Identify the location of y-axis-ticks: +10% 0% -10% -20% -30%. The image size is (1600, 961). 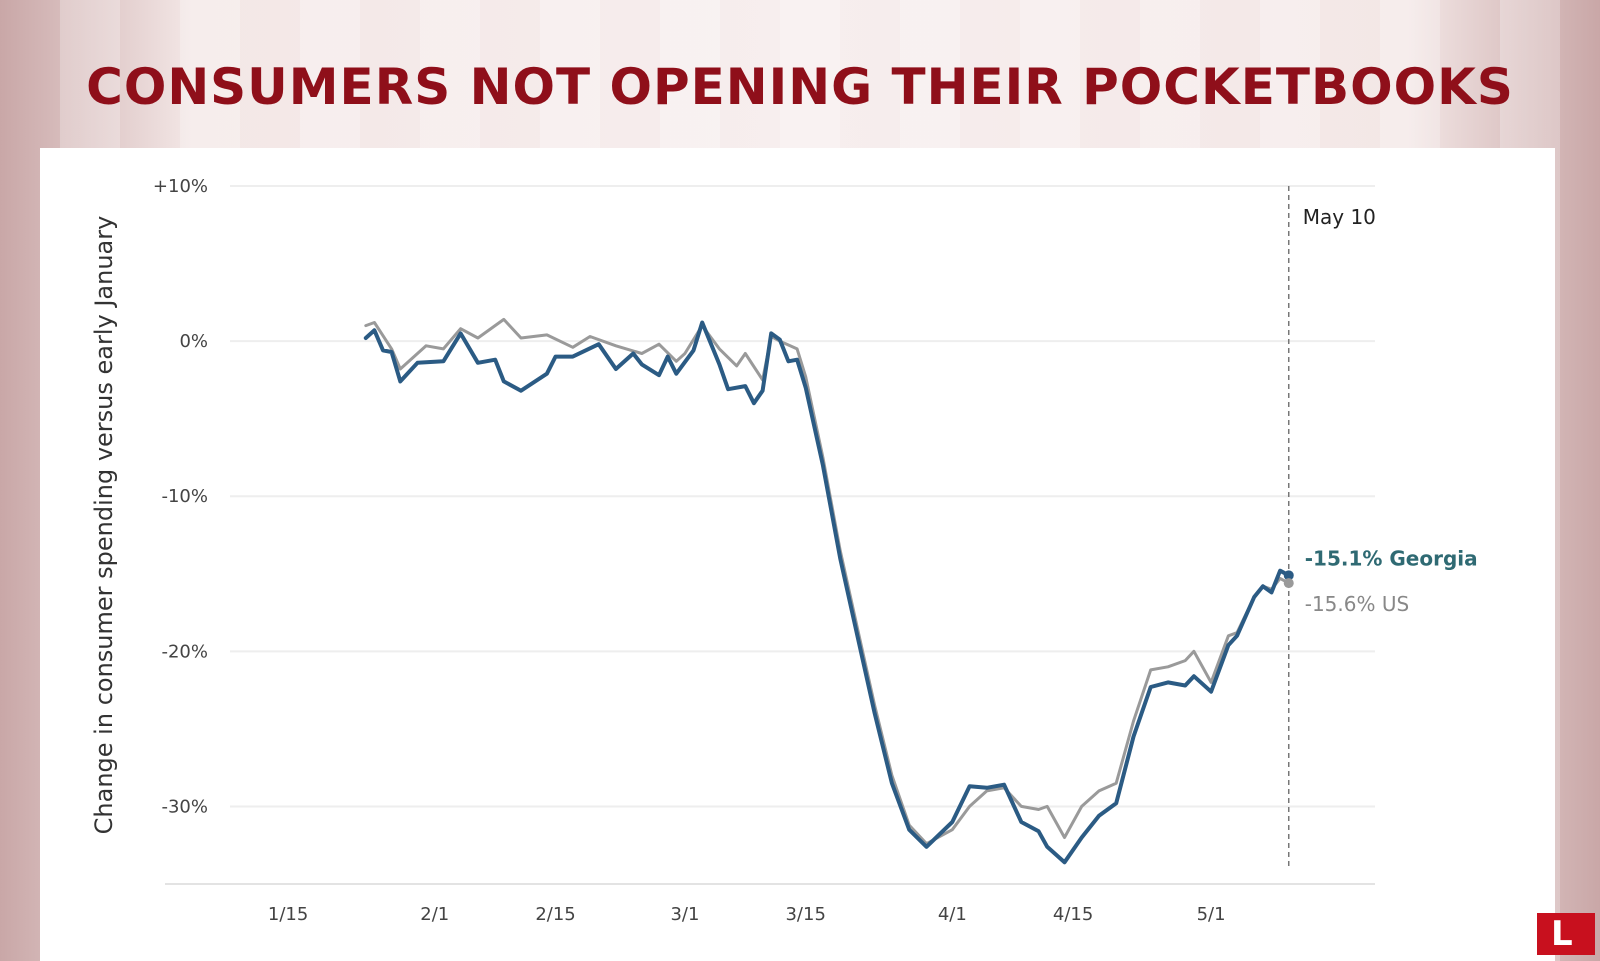
(180, 496).